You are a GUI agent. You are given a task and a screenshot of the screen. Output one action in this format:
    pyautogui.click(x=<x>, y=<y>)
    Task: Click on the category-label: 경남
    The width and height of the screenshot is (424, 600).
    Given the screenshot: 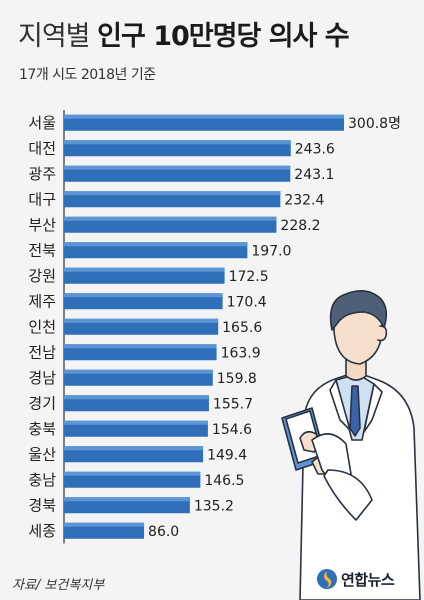 What is the action you would take?
    pyautogui.click(x=42, y=378)
    